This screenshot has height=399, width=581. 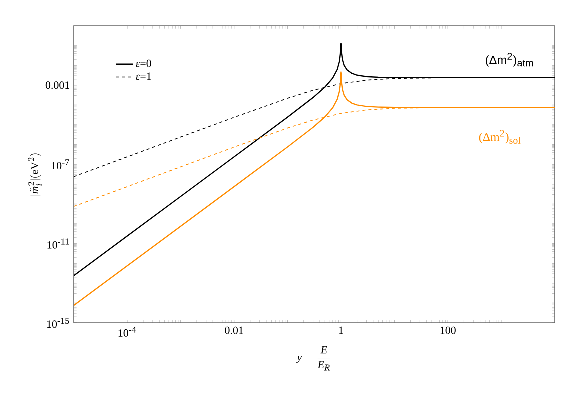 I want to click on legend-label: ε=1, so click(x=144, y=76).